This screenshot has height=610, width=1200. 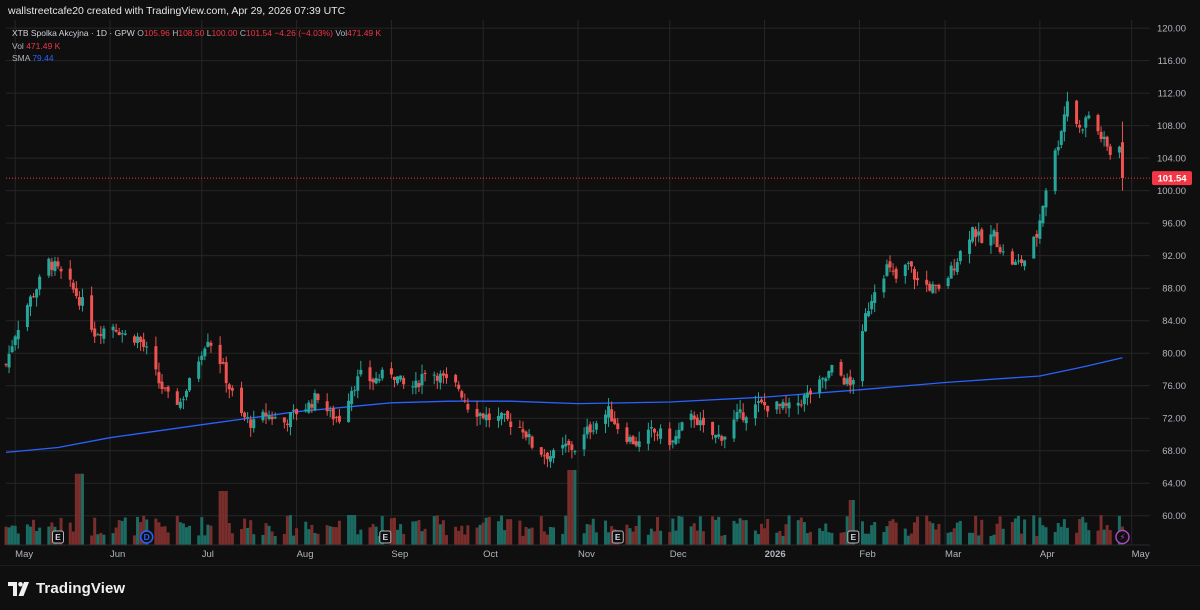 I want to click on event-marker: D, so click(x=146, y=537).